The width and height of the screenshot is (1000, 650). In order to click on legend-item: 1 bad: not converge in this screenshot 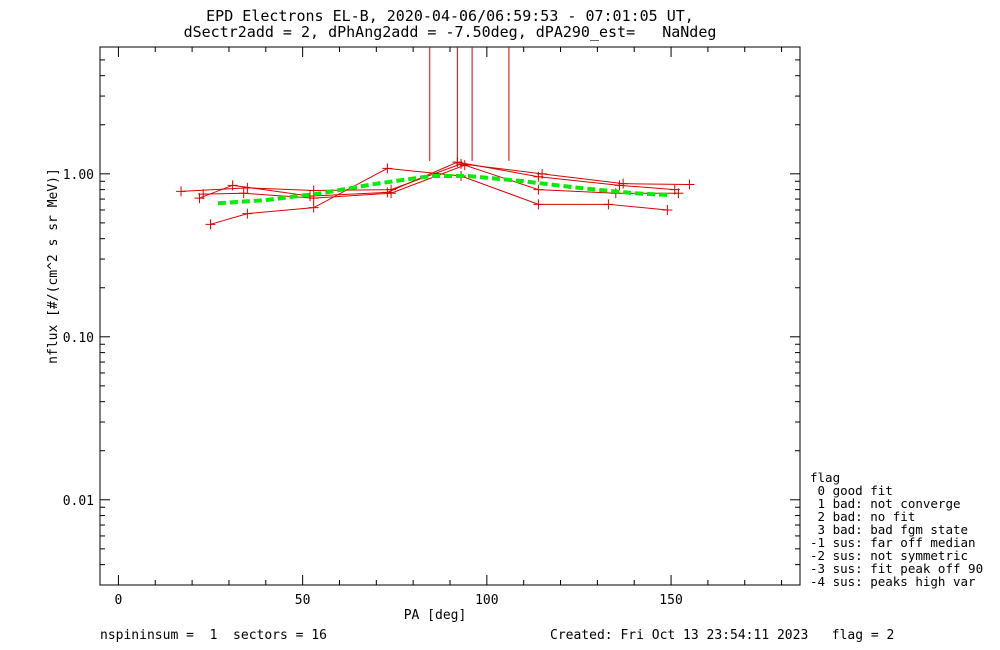, I will do `click(885, 503)`.